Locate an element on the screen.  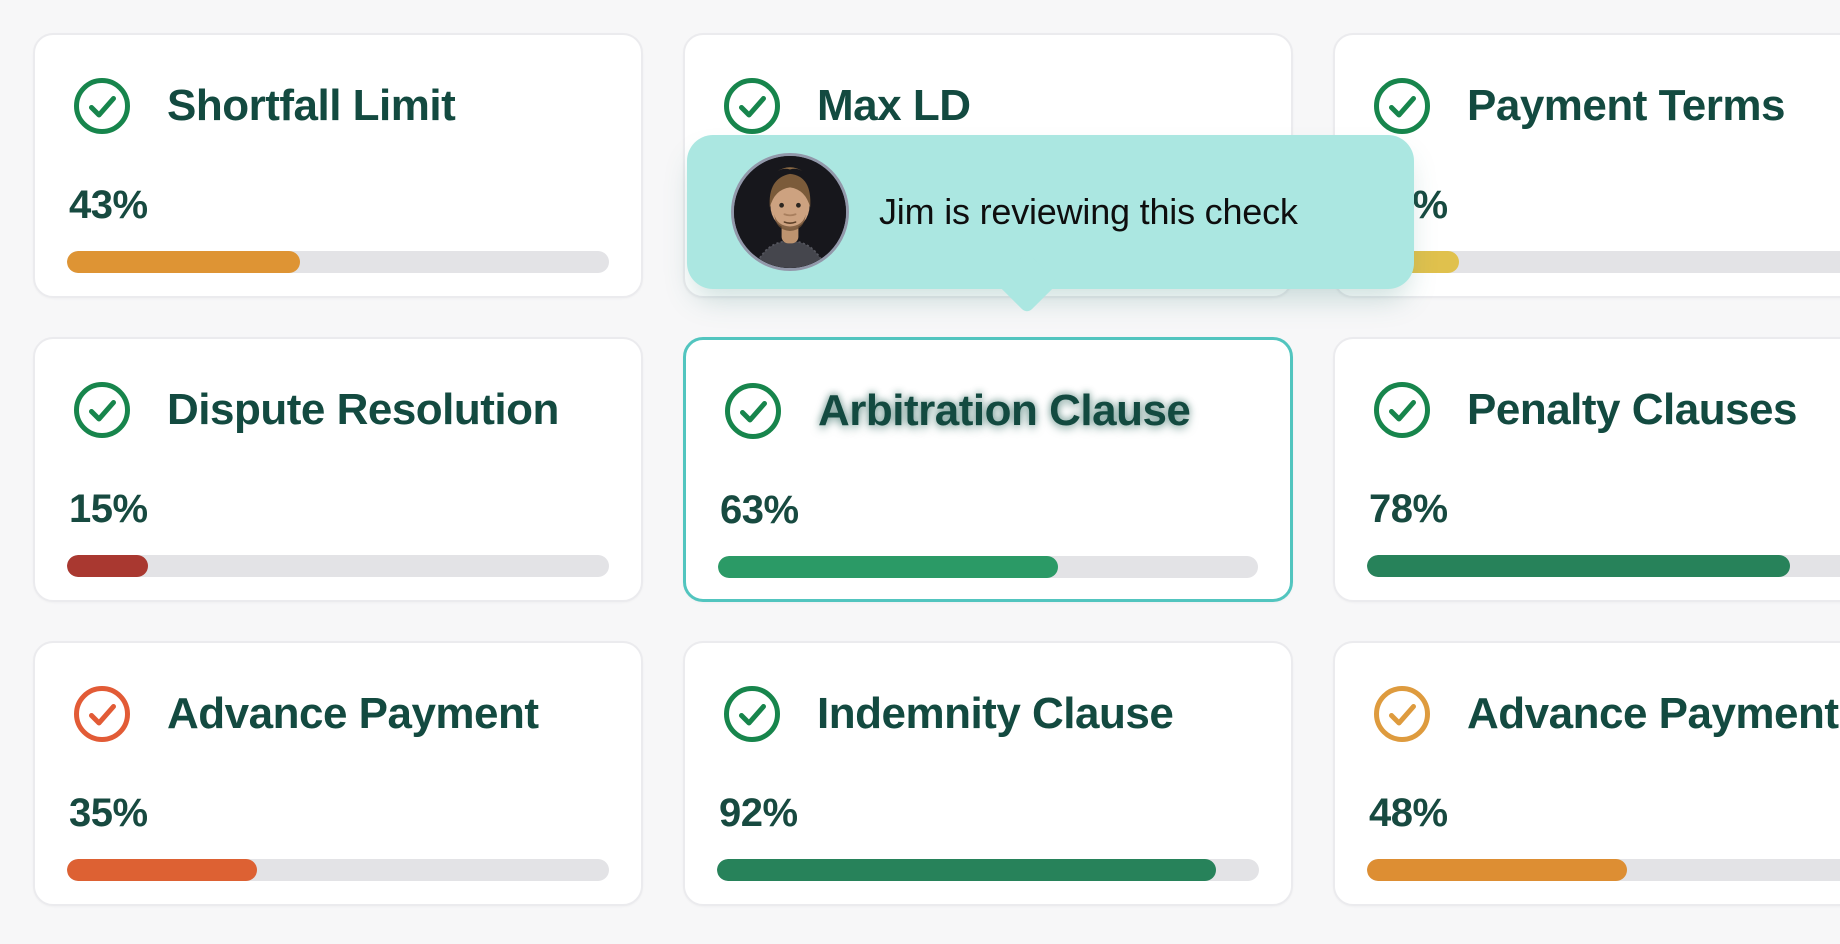
card-header: Dispute Resolution is located at coordinates (316, 410).